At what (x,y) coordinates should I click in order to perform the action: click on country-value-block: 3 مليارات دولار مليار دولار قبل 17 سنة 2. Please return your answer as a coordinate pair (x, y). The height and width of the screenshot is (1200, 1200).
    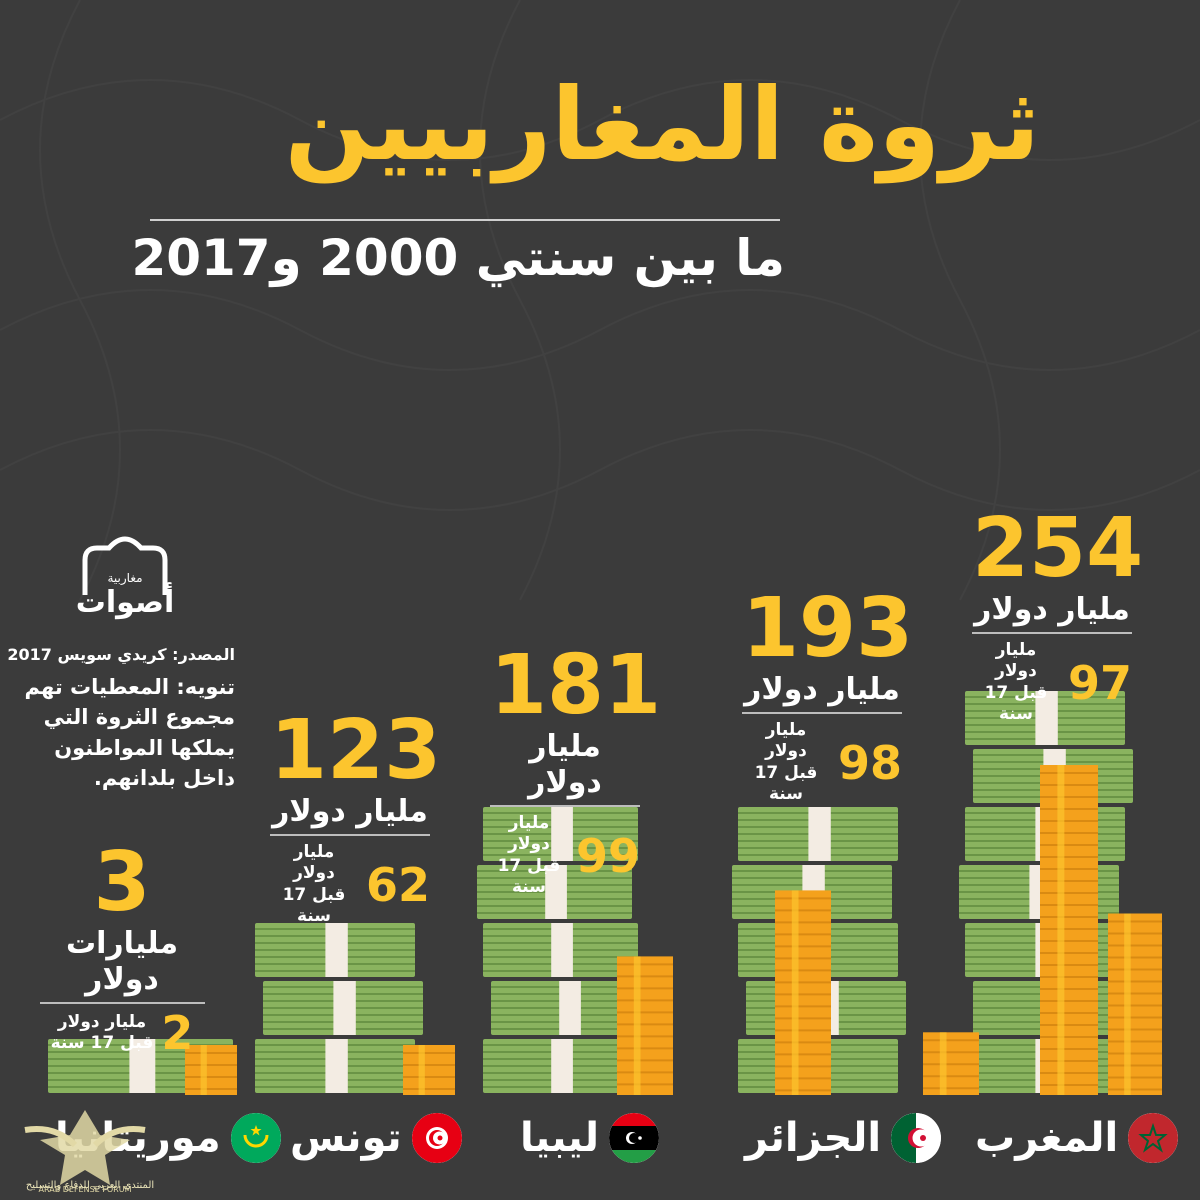
    Looking at the image, I should click on (122, 945).